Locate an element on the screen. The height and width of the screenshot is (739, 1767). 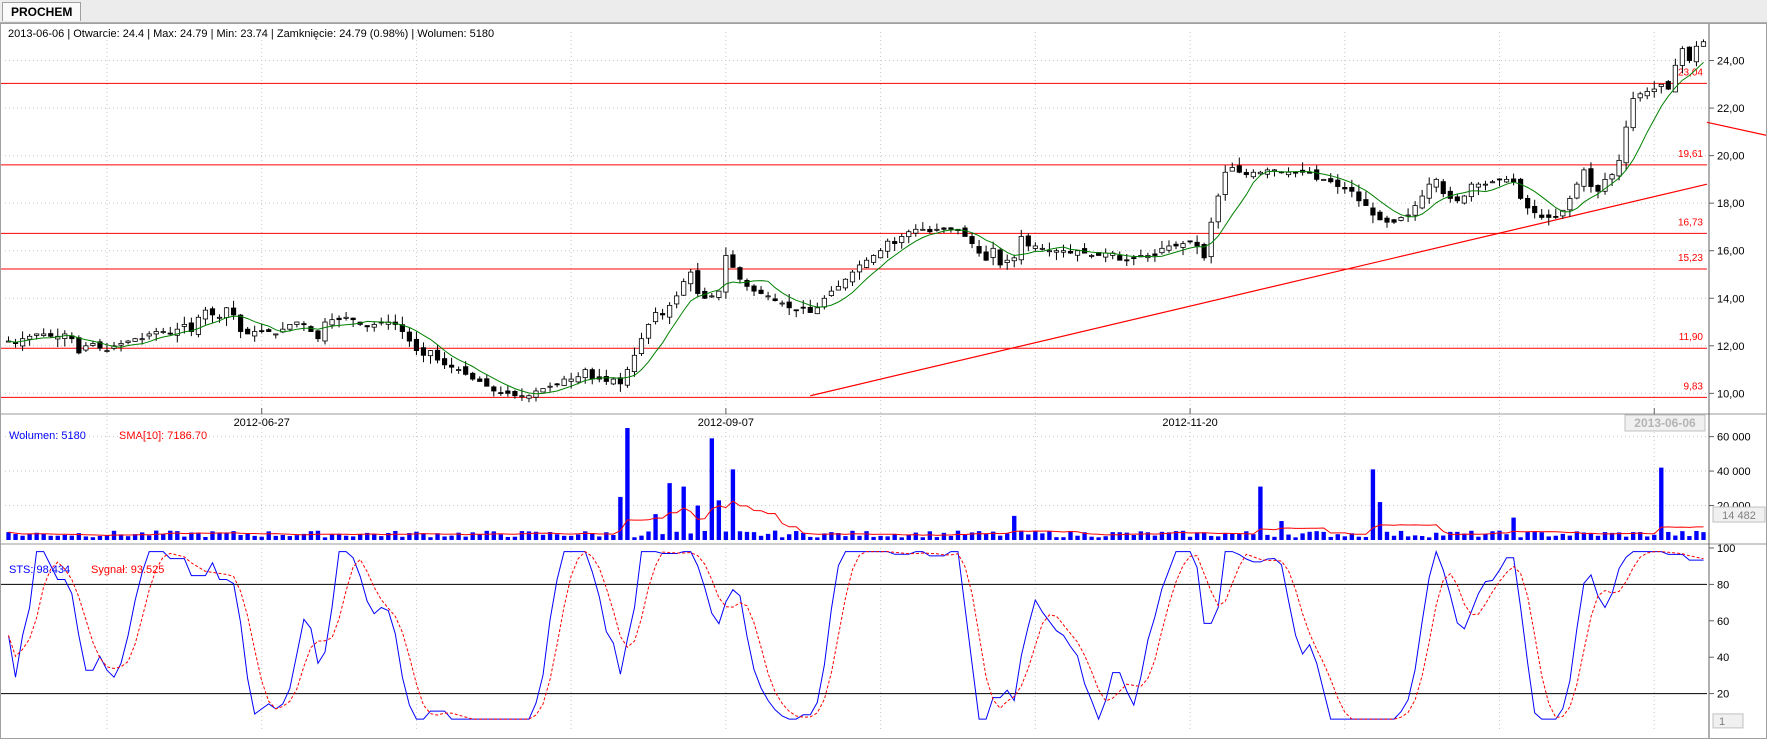
sts-current-box is located at coordinates (1728, 721).